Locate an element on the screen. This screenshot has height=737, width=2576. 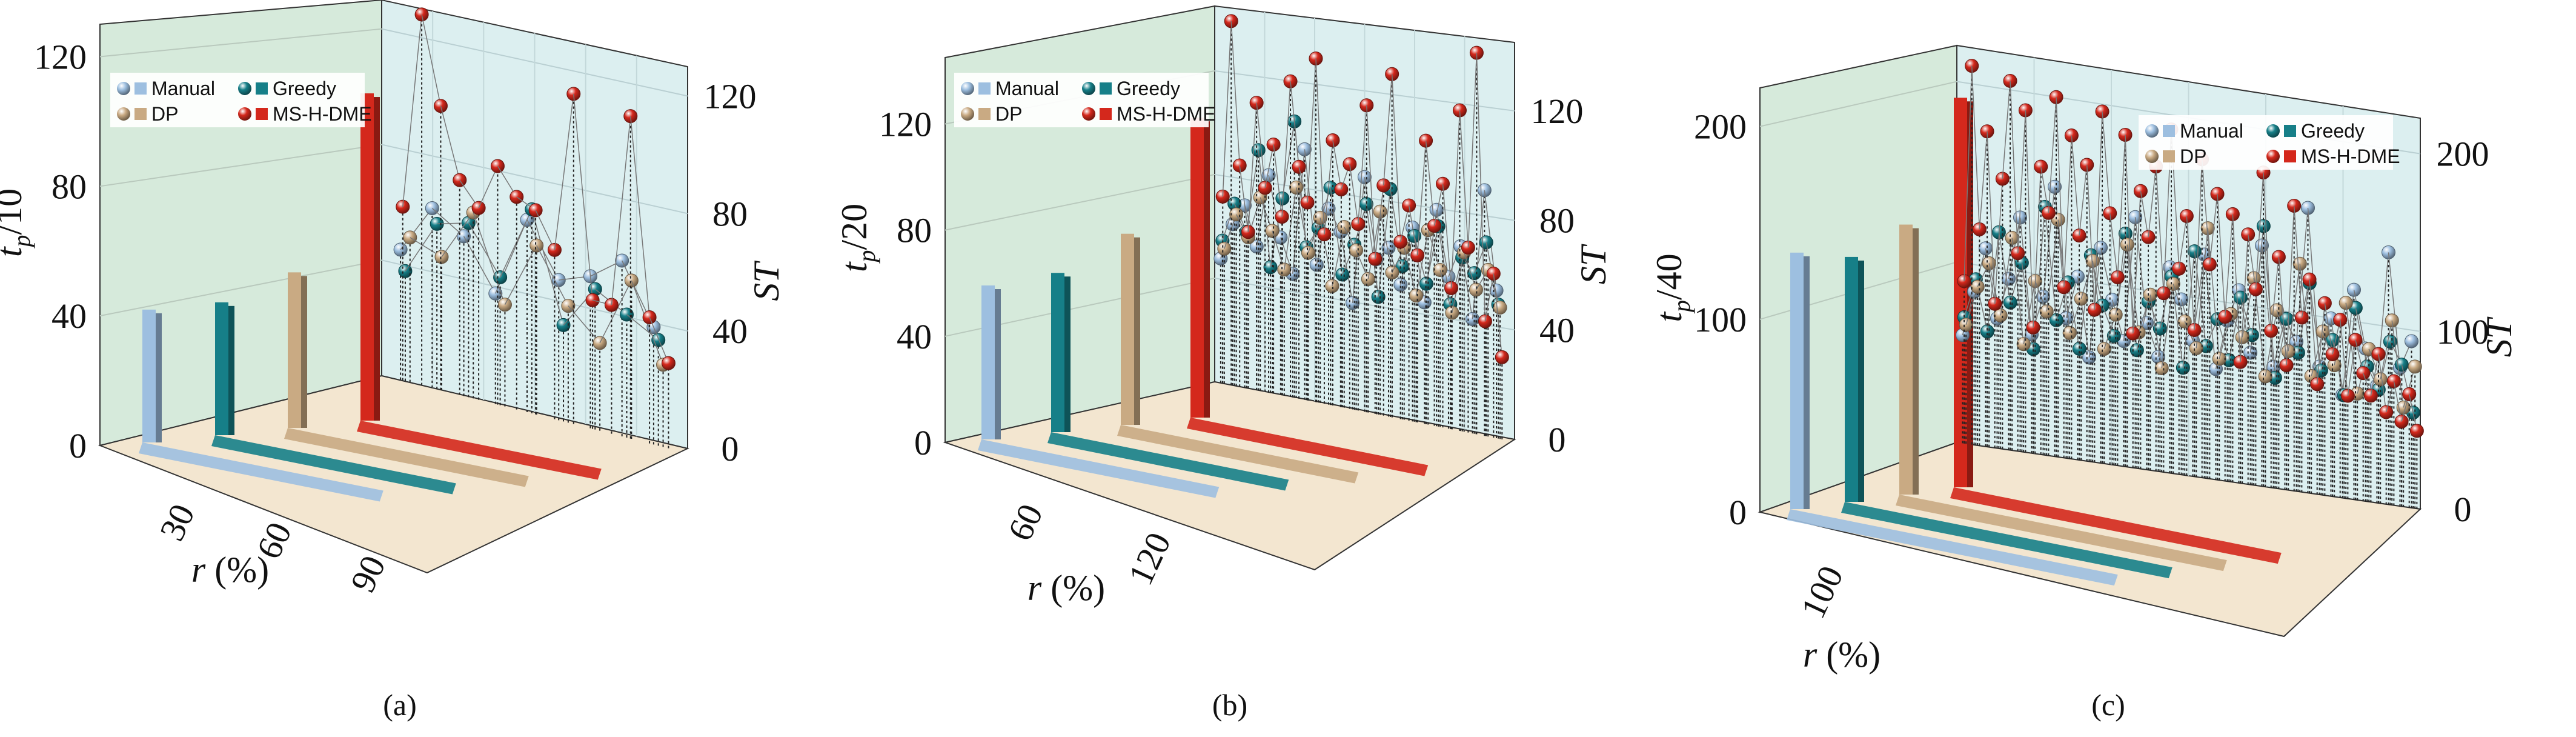
right-tick-label: 0 is located at coordinates (2463, 510).